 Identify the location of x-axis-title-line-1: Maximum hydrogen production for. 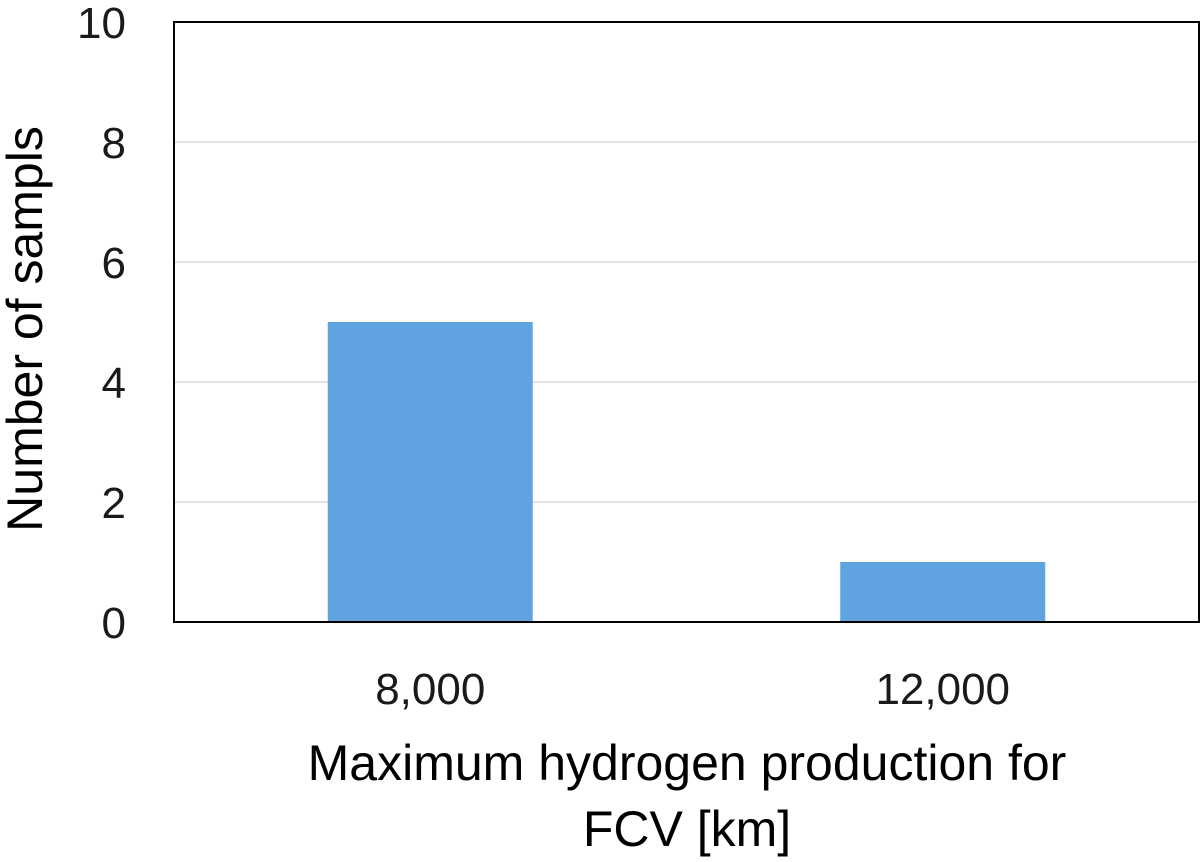
(687, 763).